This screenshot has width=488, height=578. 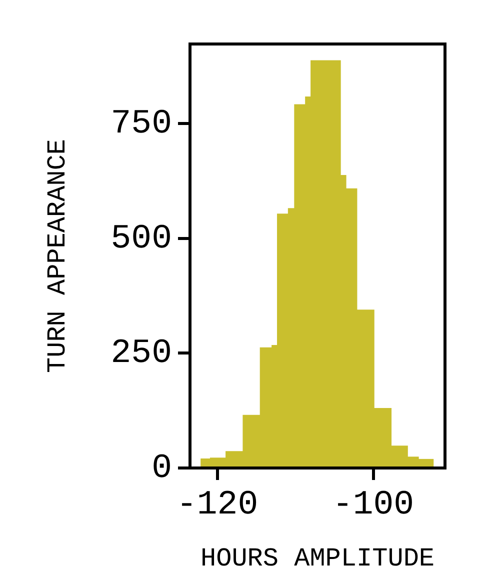 What do you see at coordinates (162, 469) in the screenshot?
I see `y-tick-label: 0` at bounding box center [162, 469].